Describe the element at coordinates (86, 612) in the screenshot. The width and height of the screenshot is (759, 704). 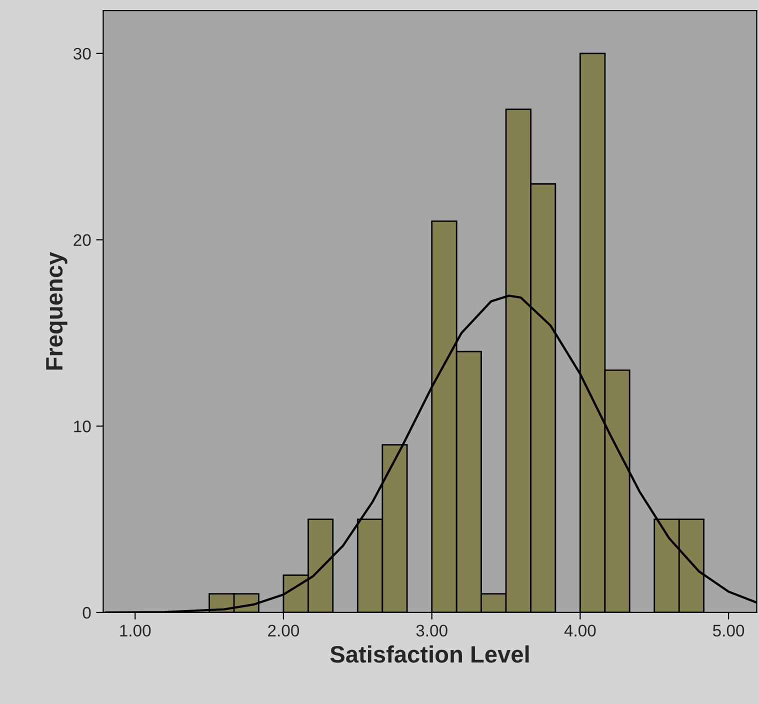
I see `y-tick-label: 0` at that location.